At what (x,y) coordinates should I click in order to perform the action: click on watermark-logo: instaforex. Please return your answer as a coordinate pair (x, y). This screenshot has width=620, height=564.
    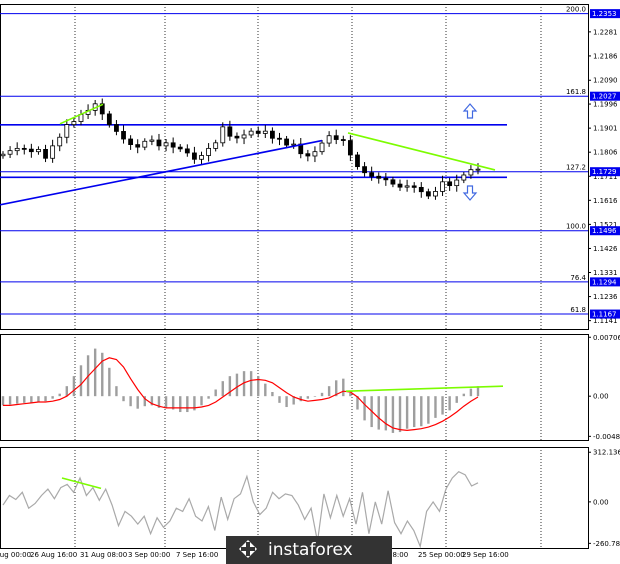
    Looking at the image, I should click on (309, 550).